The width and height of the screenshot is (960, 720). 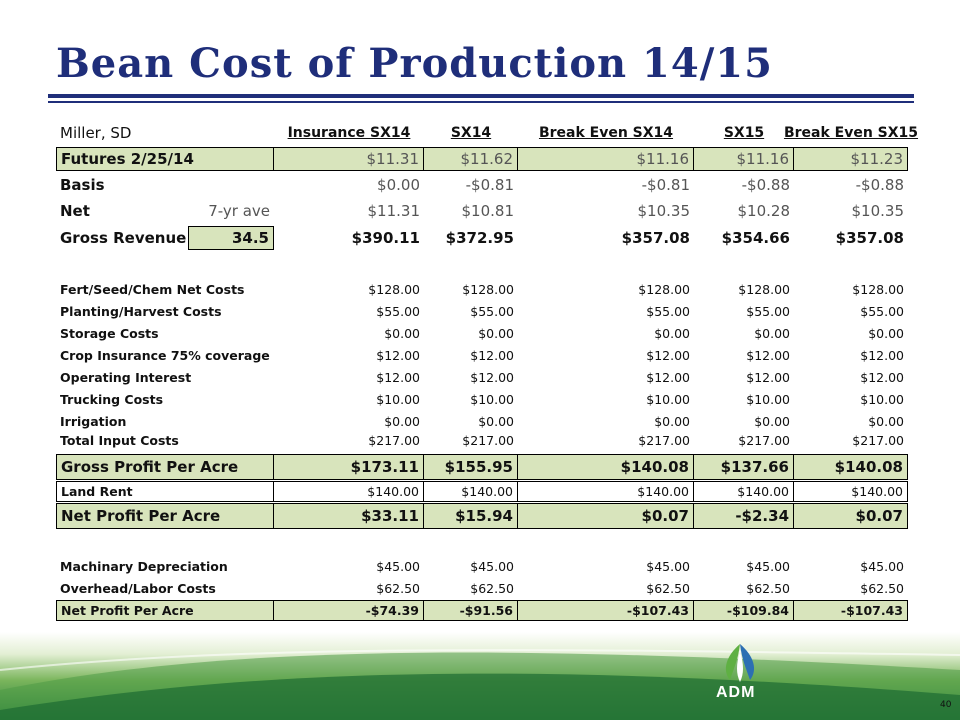 I want to click on adm-logo-text: ADM, so click(x=736, y=692).